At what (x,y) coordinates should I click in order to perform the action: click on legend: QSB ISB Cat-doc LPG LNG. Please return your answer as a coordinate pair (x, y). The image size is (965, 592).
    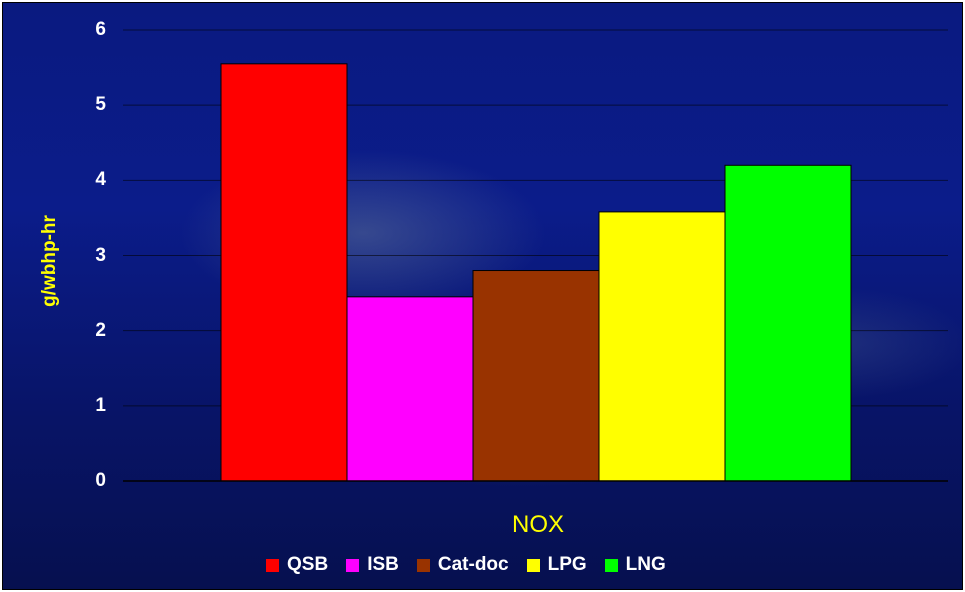
    Looking at the image, I should click on (475, 565).